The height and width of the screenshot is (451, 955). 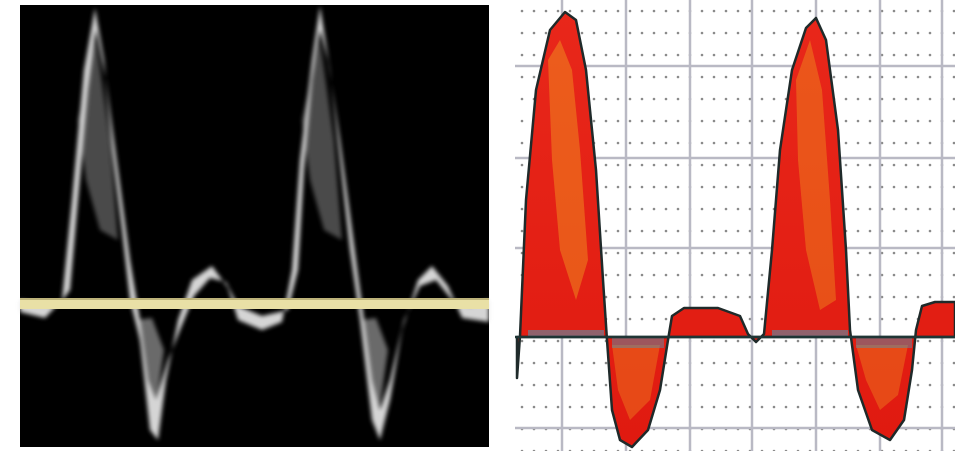 What do you see at coordinates (254, 299) in the screenshot?
I see `baseline-marker-edge` at bounding box center [254, 299].